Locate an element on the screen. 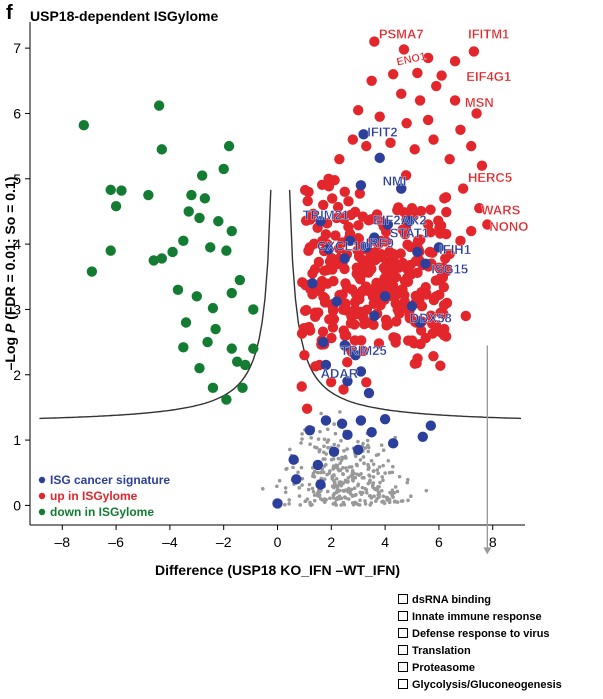  y-tick-label: 6 is located at coordinates (17, 113).